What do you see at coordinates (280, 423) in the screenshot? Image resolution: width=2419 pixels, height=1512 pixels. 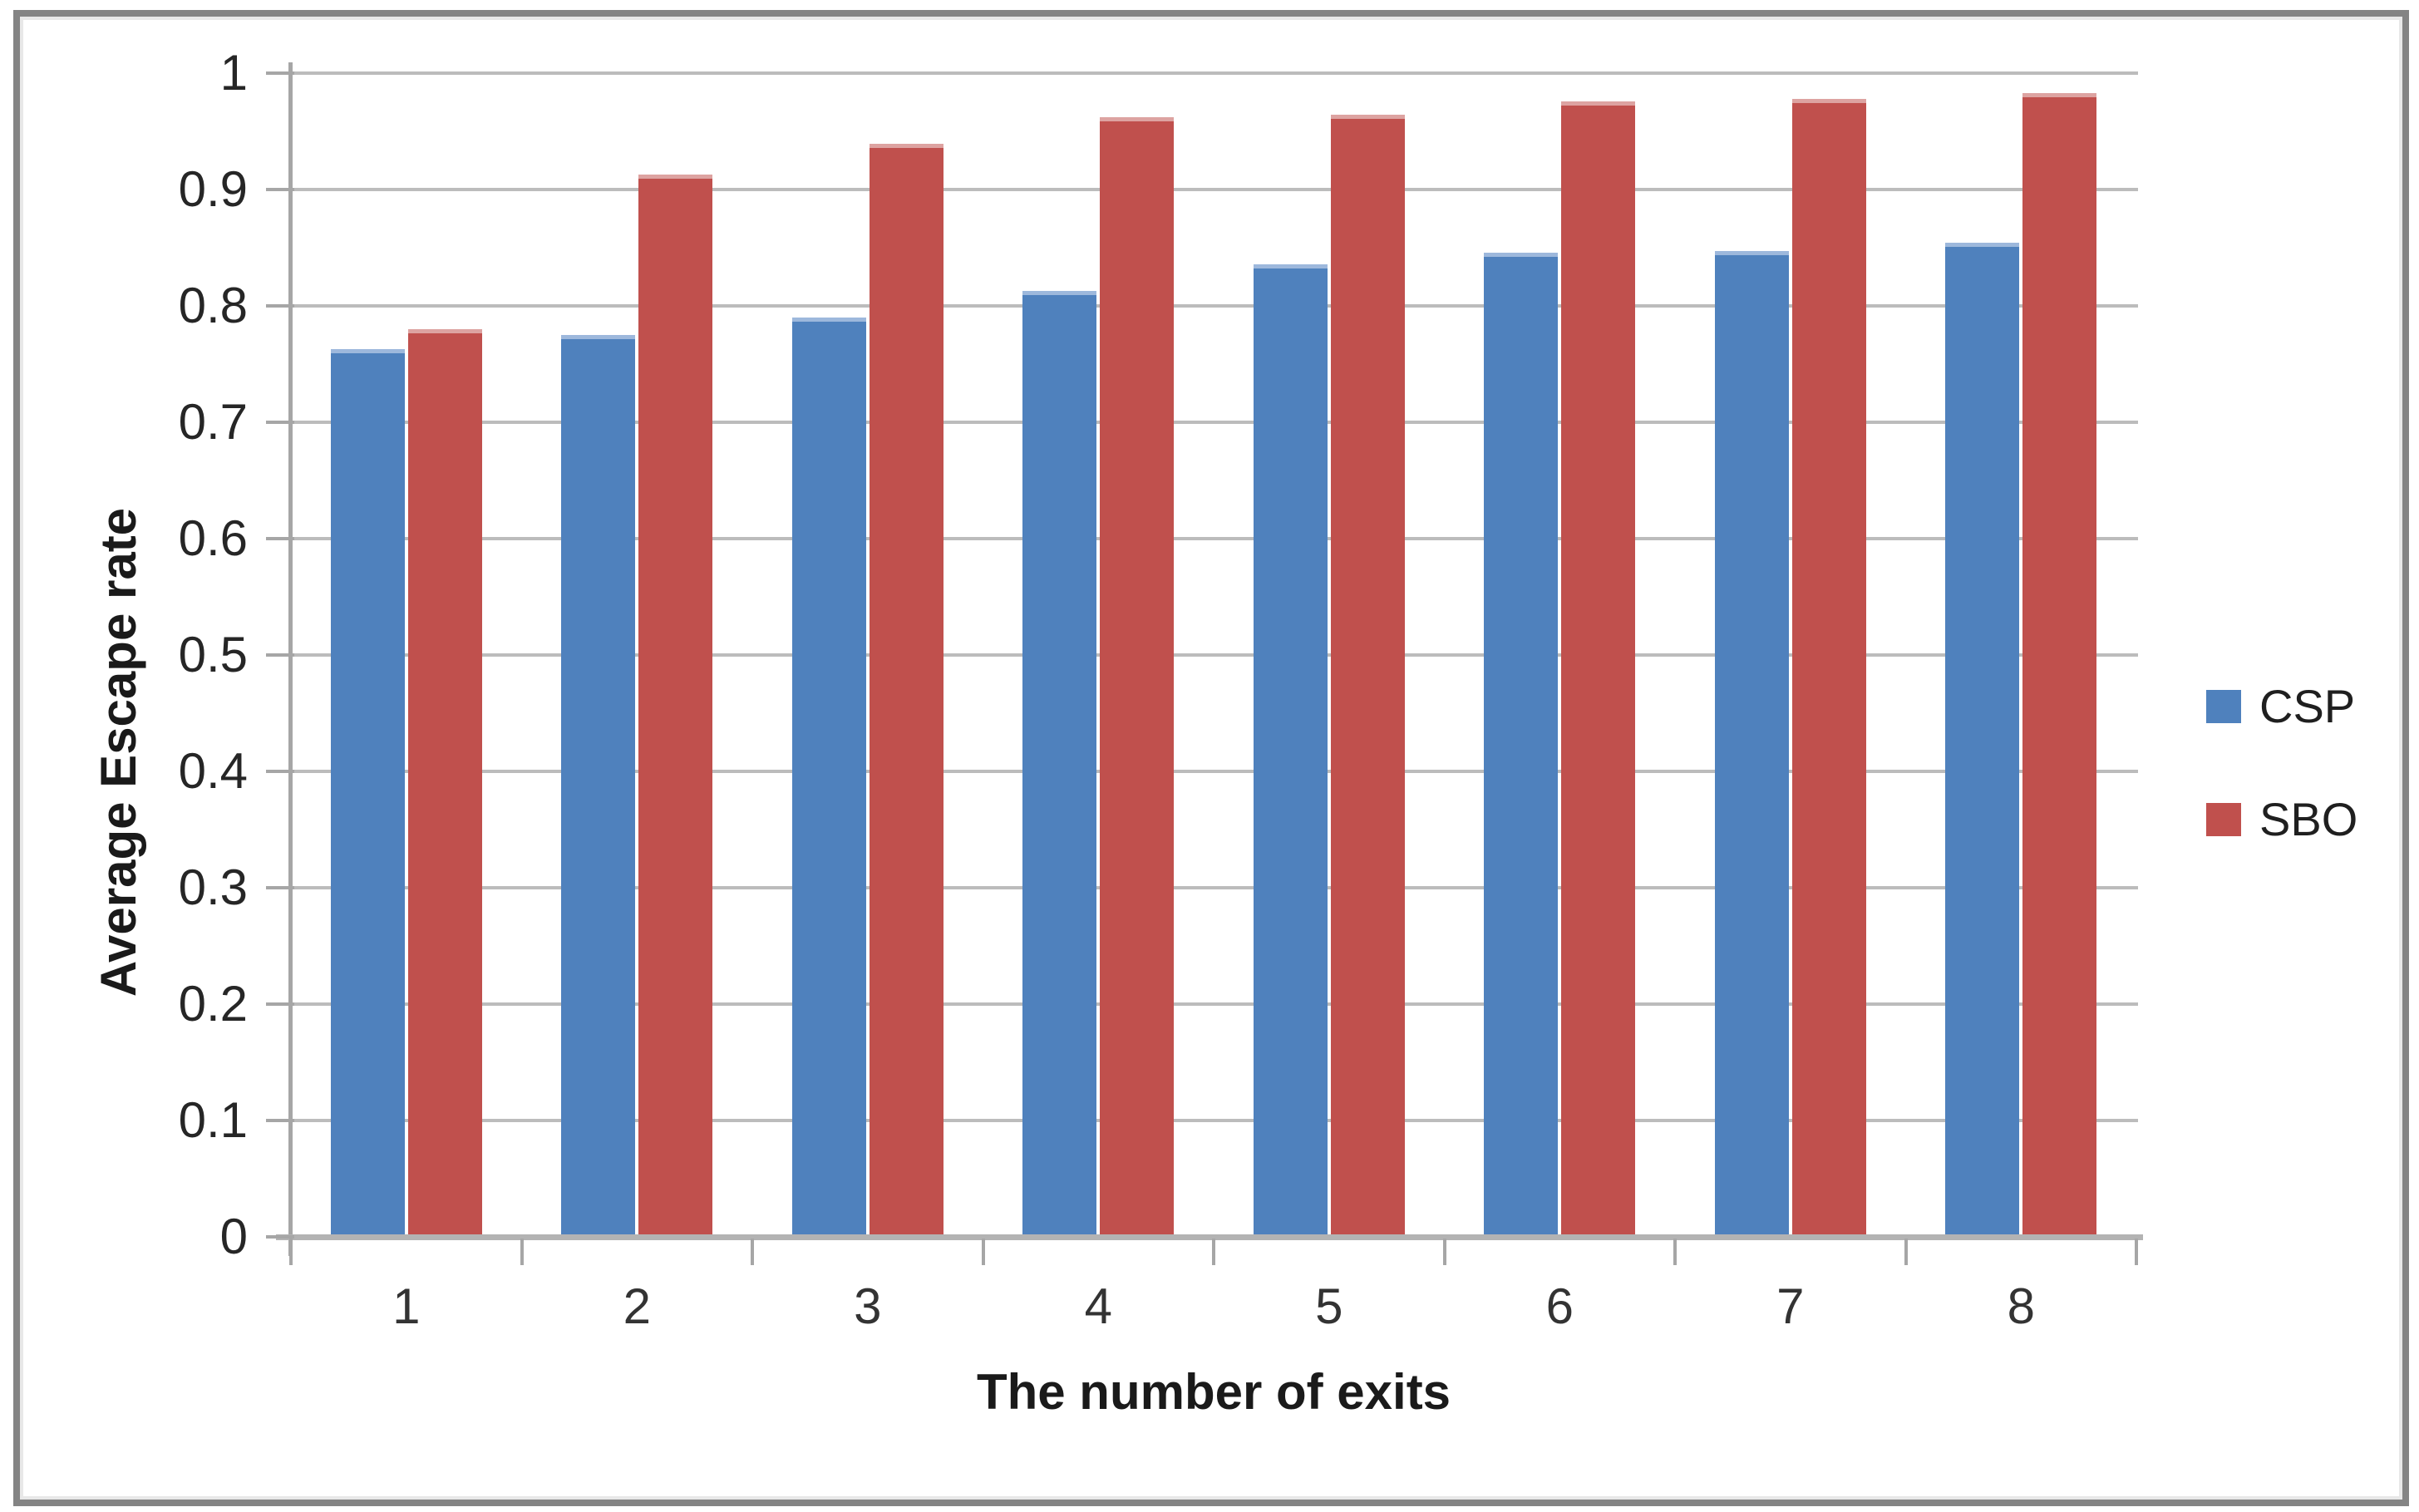 I see `y-tick-0.7` at bounding box center [280, 423].